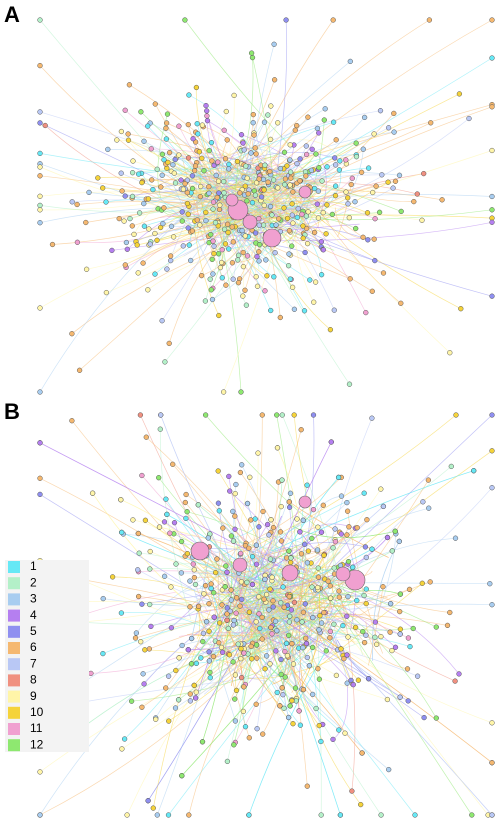 Image resolution: width=498 pixels, height=819 pixels. What do you see at coordinates (14, 729) in the screenshot?
I see `legend-swatch` at bounding box center [14, 729].